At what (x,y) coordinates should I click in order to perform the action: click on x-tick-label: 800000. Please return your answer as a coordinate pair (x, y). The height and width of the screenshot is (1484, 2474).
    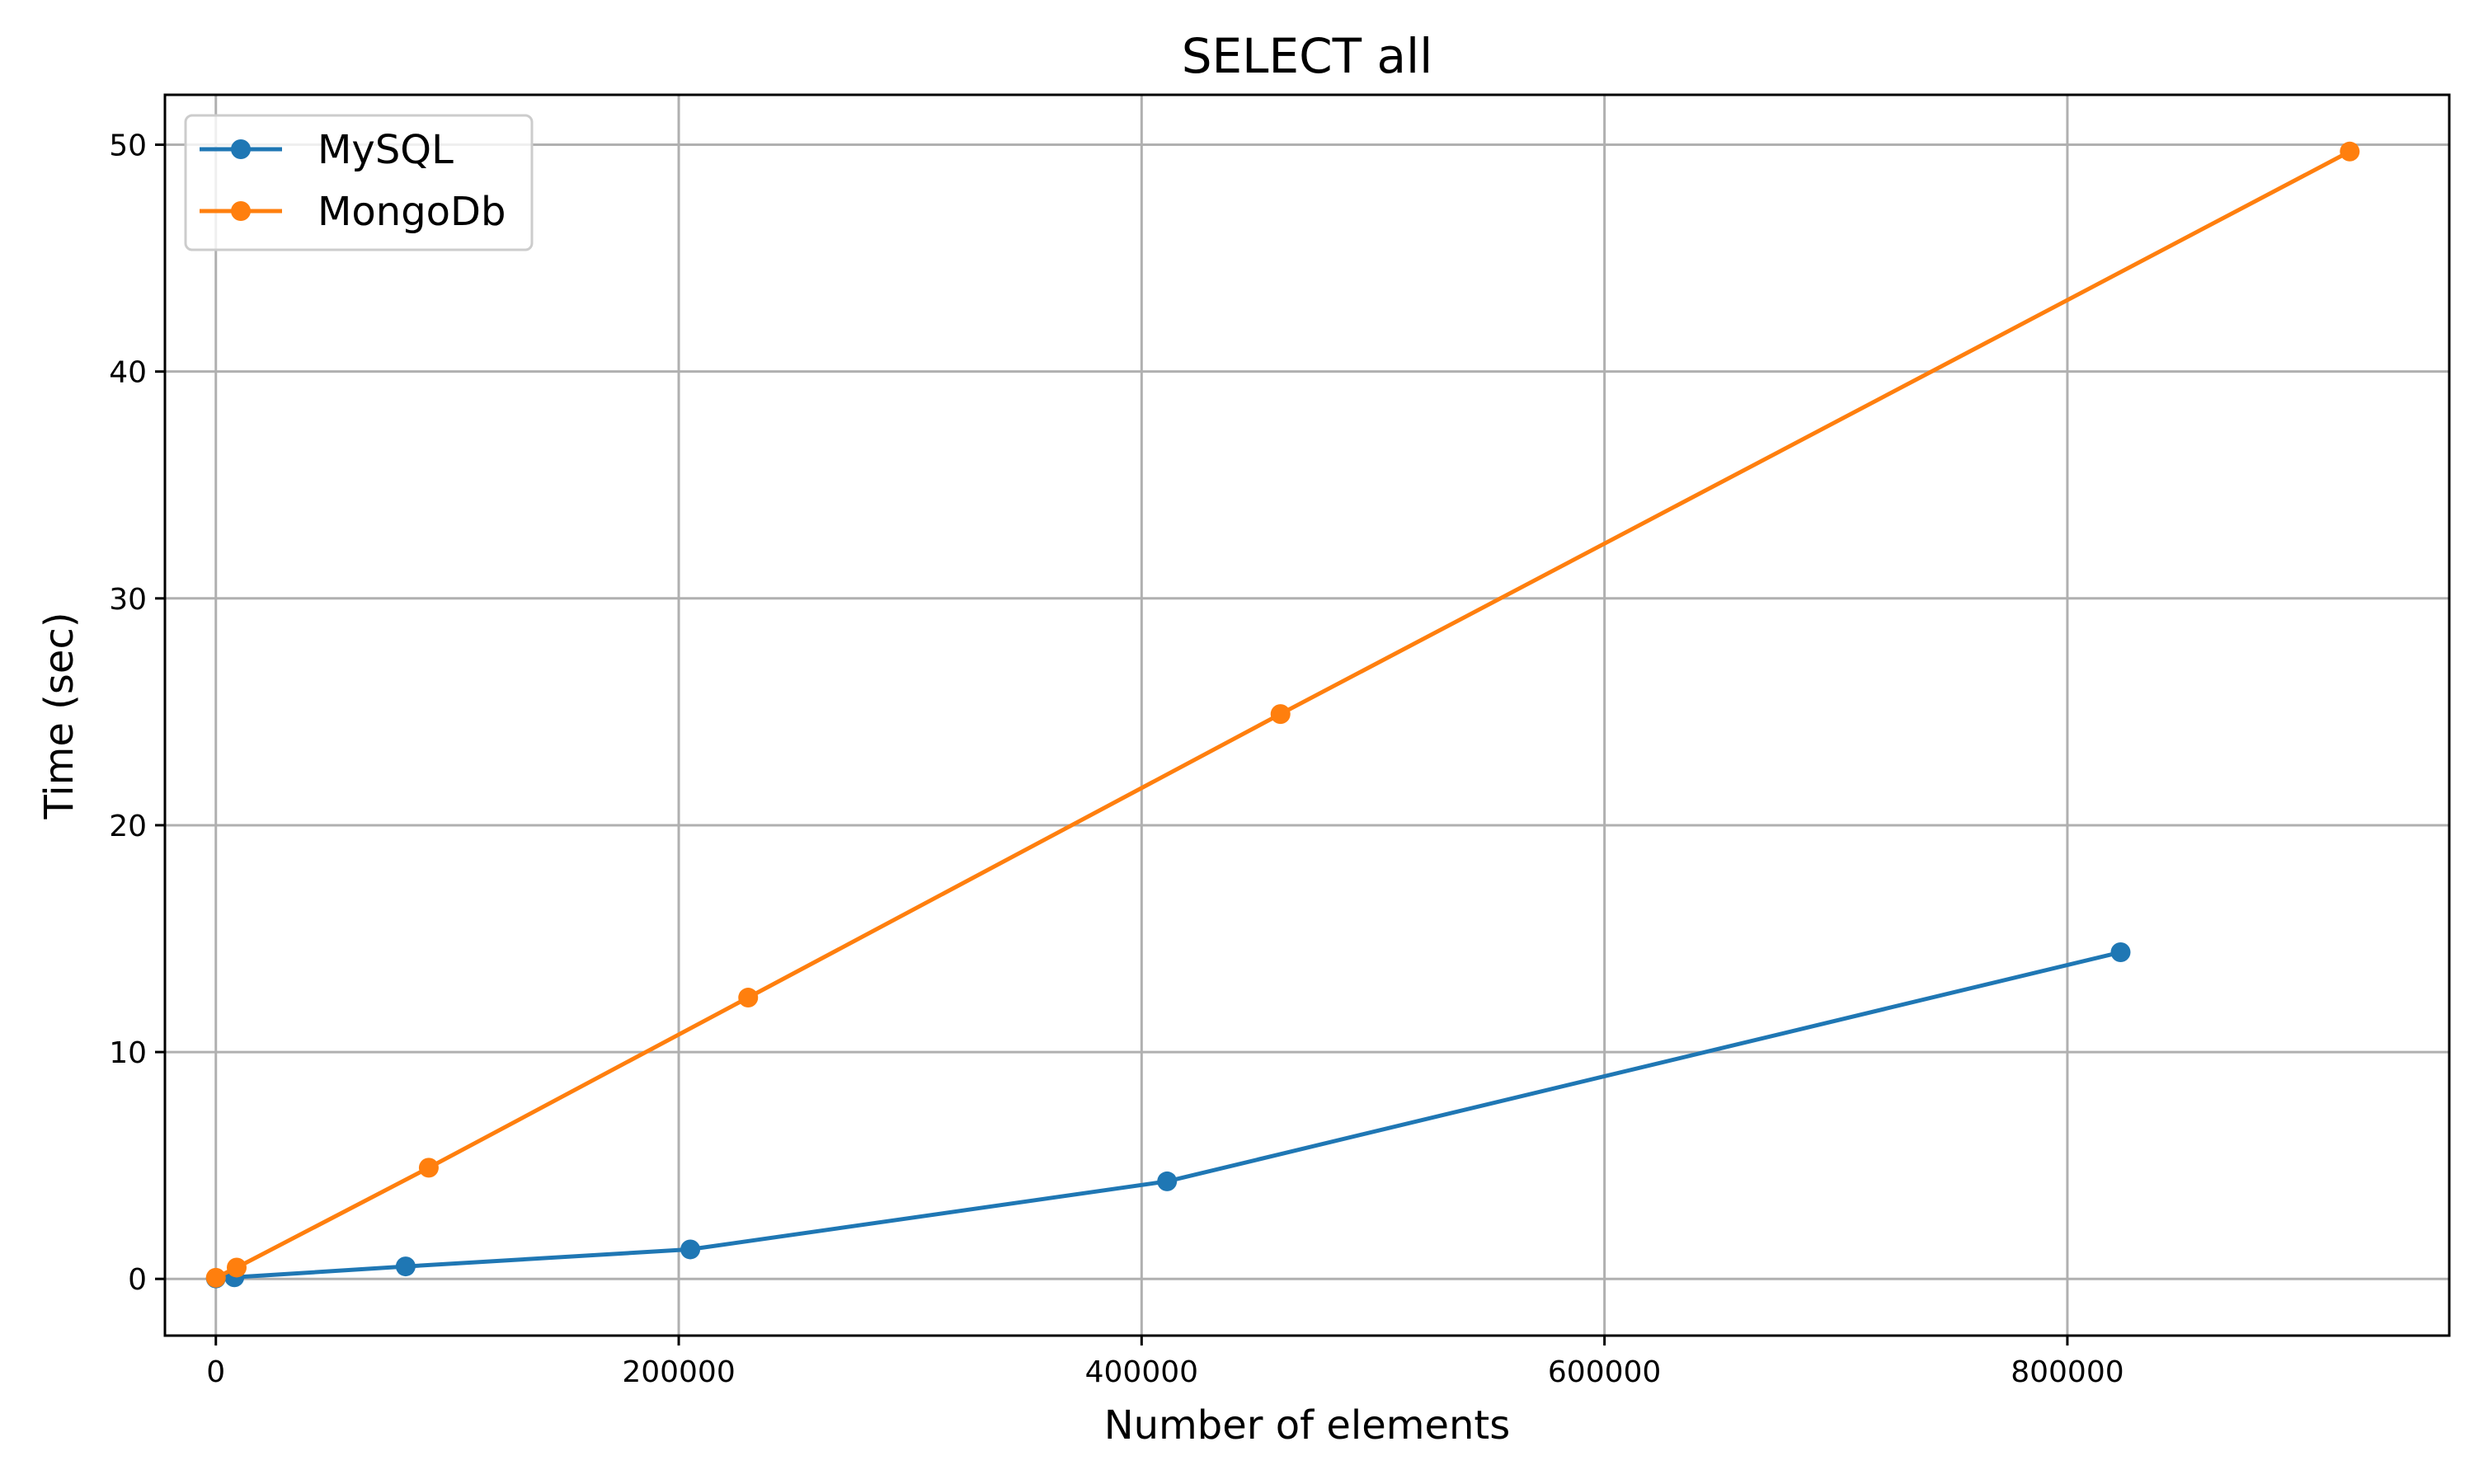
    Looking at the image, I should click on (2067, 1372).